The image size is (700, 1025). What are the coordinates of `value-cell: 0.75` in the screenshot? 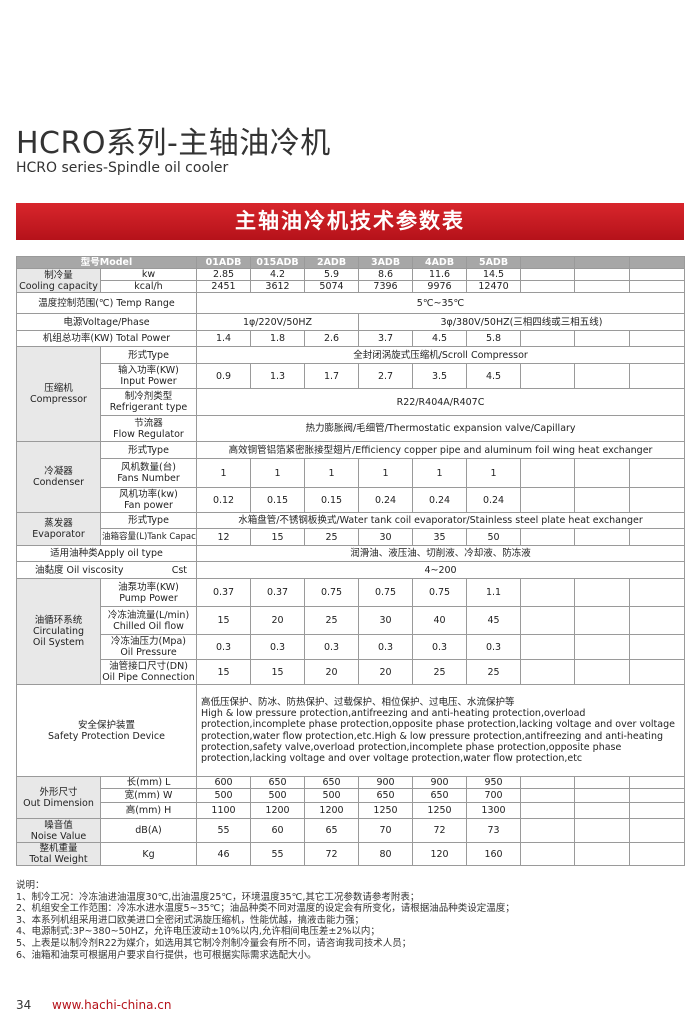 It's located at (440, 592).